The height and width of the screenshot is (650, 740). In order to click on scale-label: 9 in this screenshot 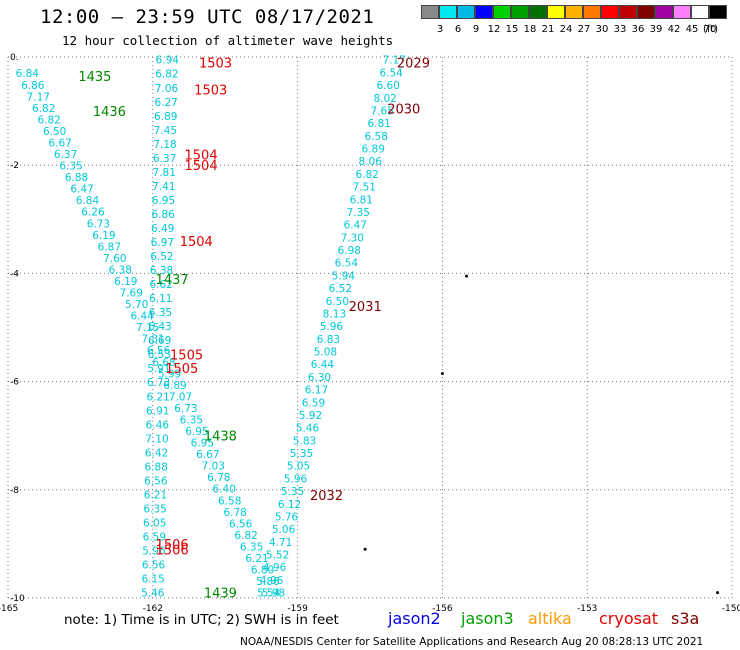, I will do `click(476, 29)`.